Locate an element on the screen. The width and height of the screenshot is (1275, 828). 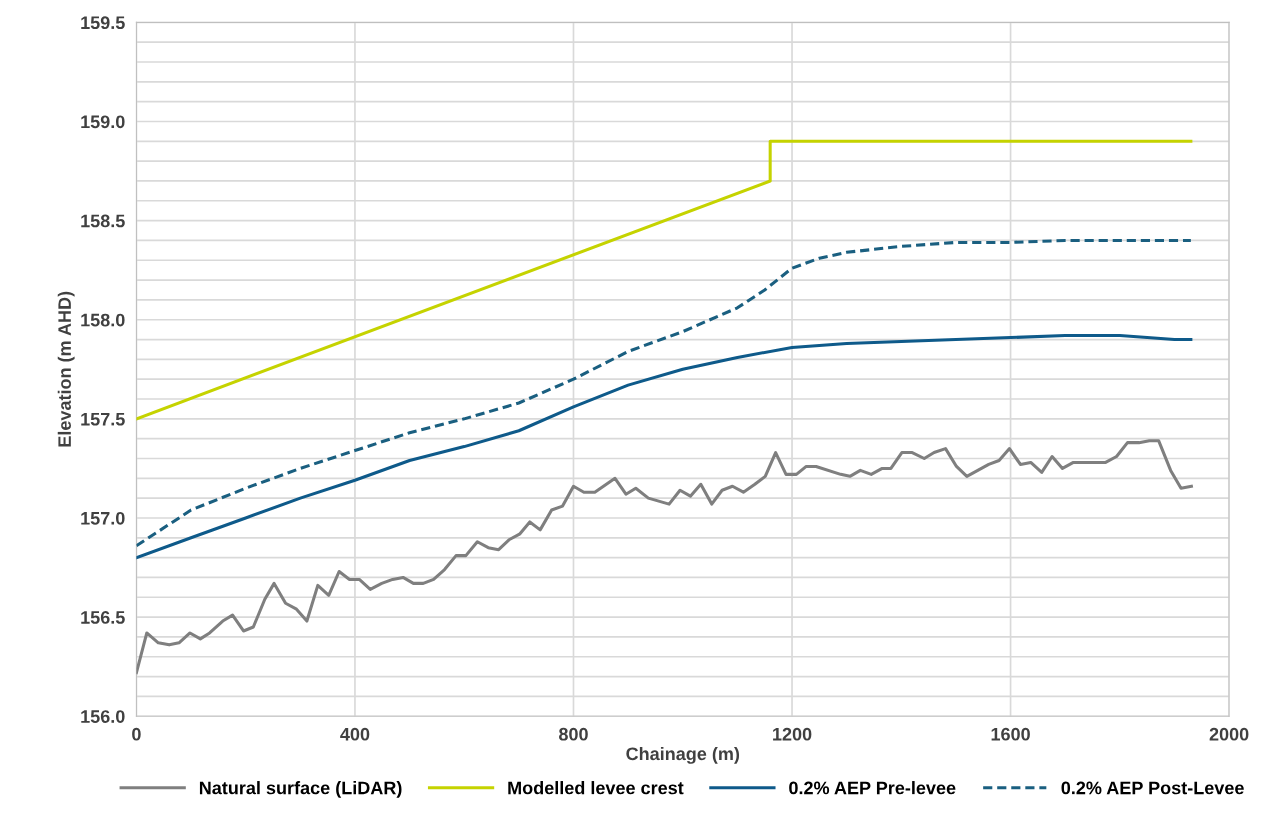
legend-label: 0.2% AEP Pre-levee is located at coordinates (872, 788).